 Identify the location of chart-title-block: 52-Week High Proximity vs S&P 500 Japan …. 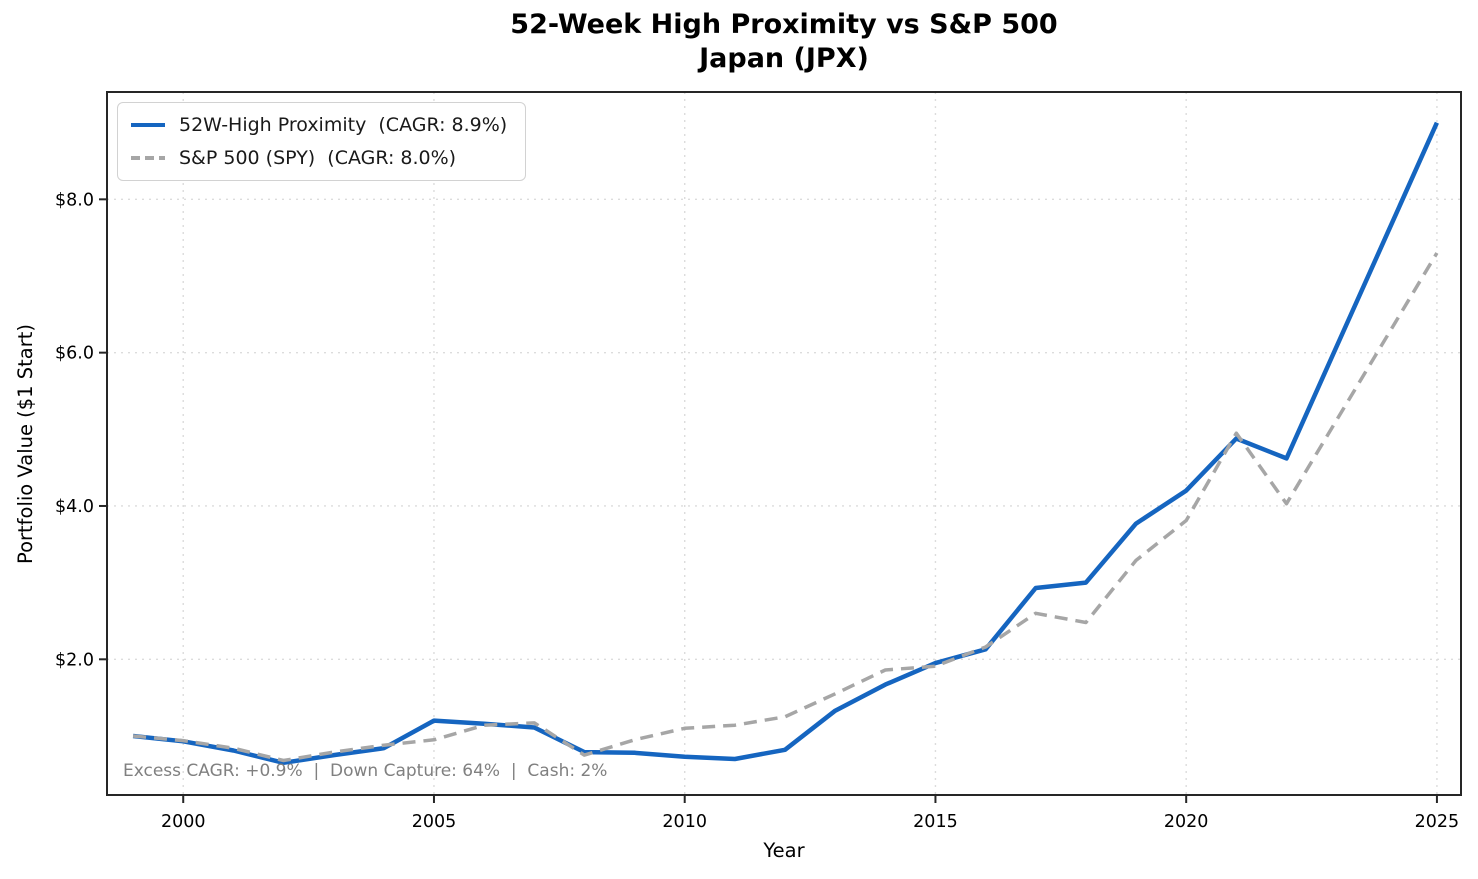
(784, 42).